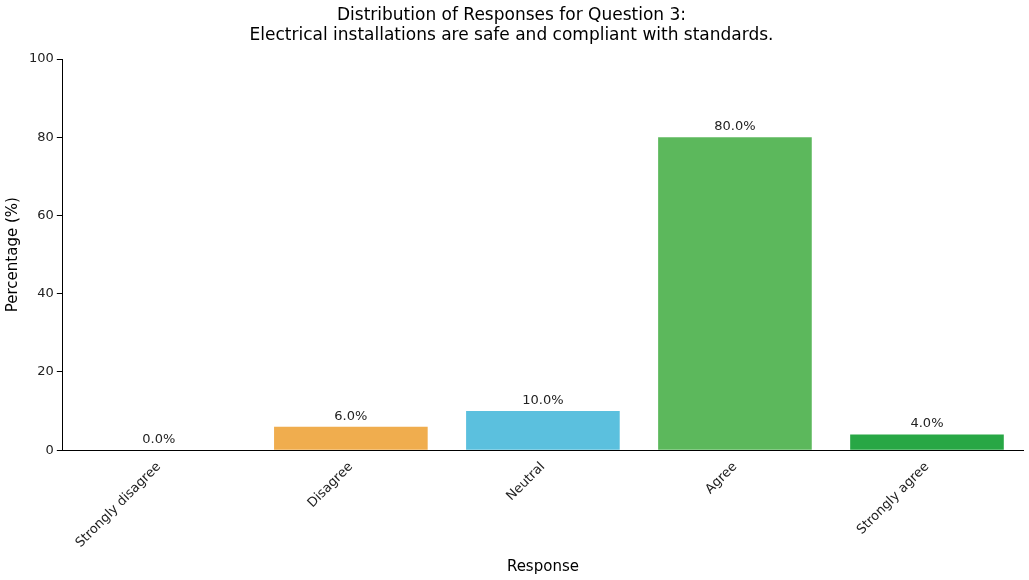 The width and height of the screenshot is (1029, 580). What do you see at coordinates (159, 439) in the screenshot?
I see `data-label: 0.0%` at bounding box center [159, 439].